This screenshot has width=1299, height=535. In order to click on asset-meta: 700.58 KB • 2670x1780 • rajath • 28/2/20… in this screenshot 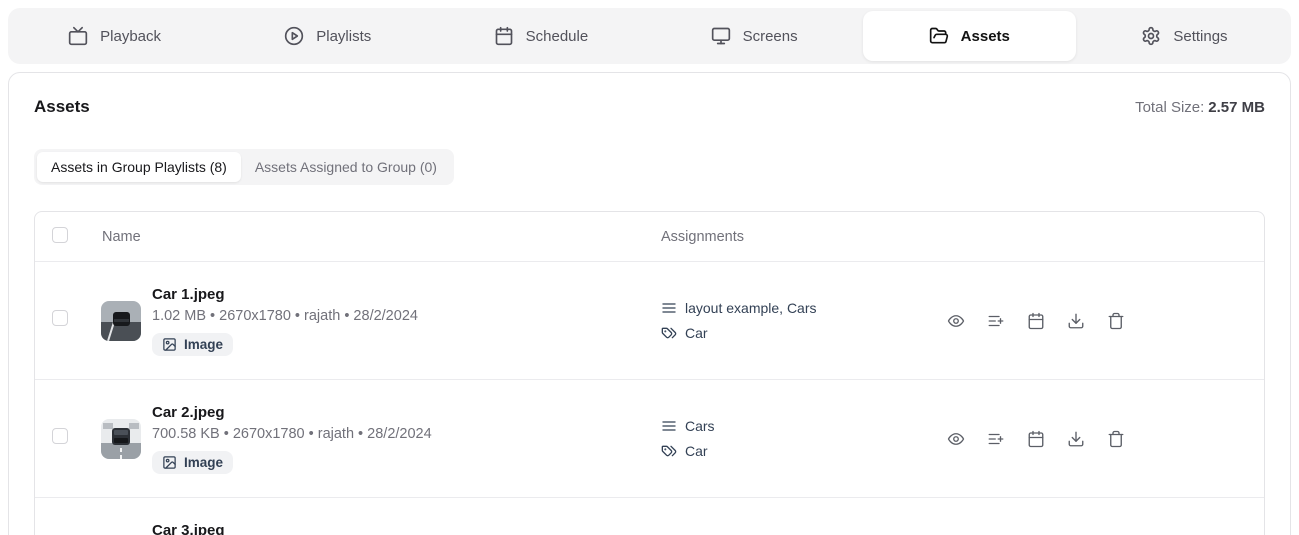, I will do `click(292, 434)`.